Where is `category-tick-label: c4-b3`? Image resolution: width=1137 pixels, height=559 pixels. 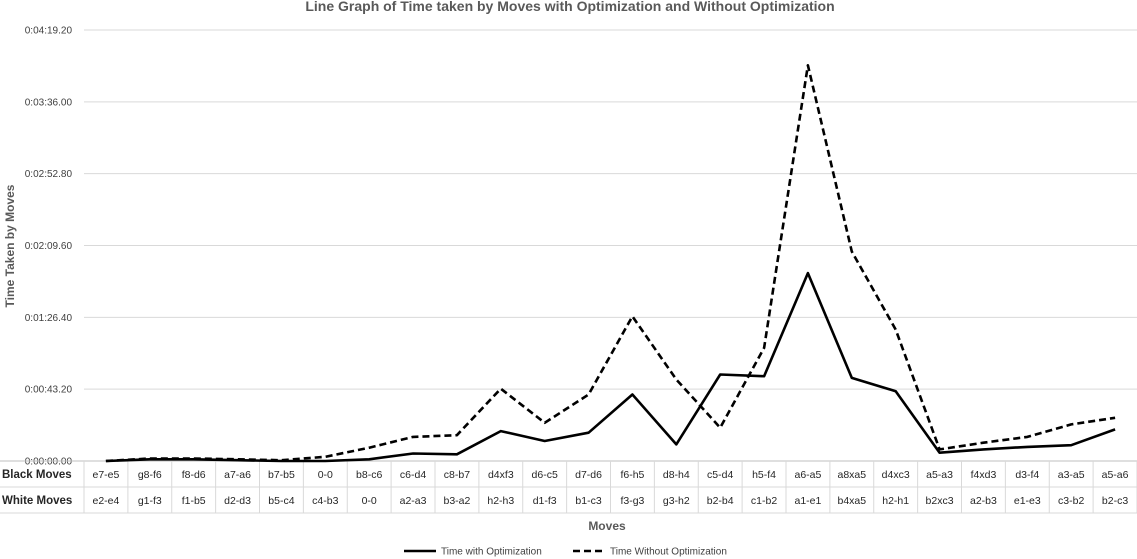 category-tick-label: c4-b3 is located at coordinates (325, 501).